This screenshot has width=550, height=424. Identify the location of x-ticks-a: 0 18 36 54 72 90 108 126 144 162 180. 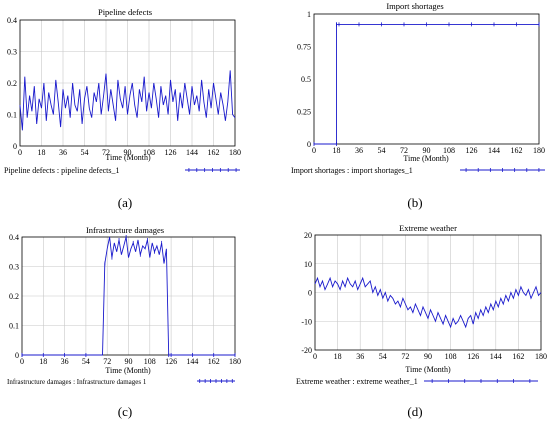
(129, 152).